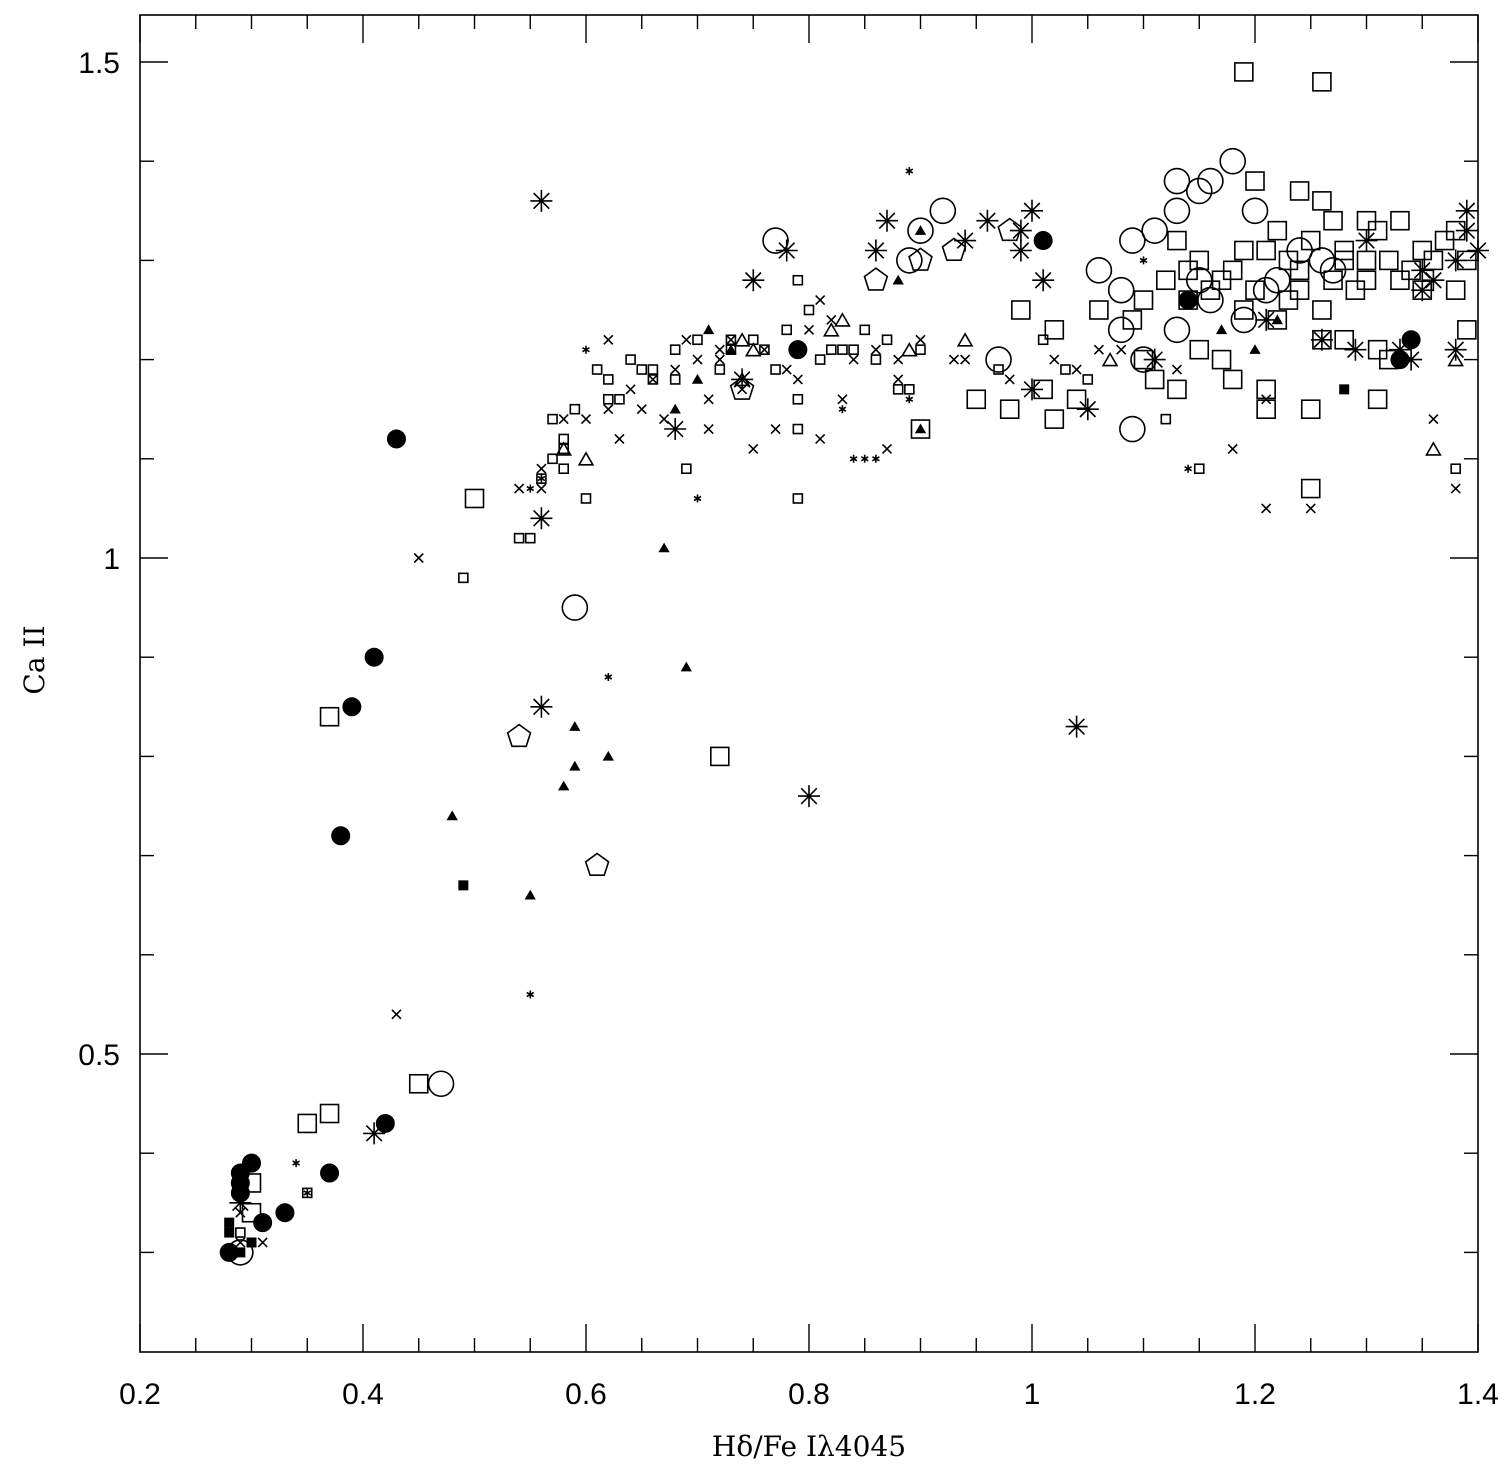 The width and height of the screenshot is (1509, 1472). What do you see at coordinates (586, 1394) in the screenshot?
I see `x-tick-label: 0.6` at bounding box center [586, 1394].